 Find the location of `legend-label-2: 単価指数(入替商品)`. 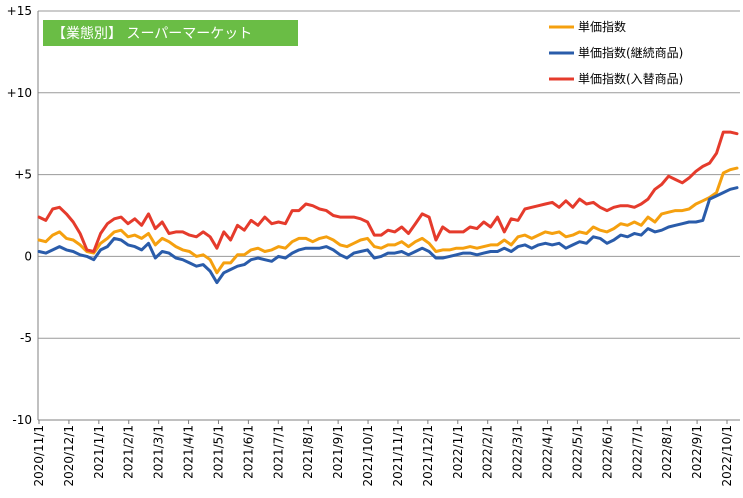

legend-label-2: 単価指数(入替商品) is located at coordinates (630, 78).